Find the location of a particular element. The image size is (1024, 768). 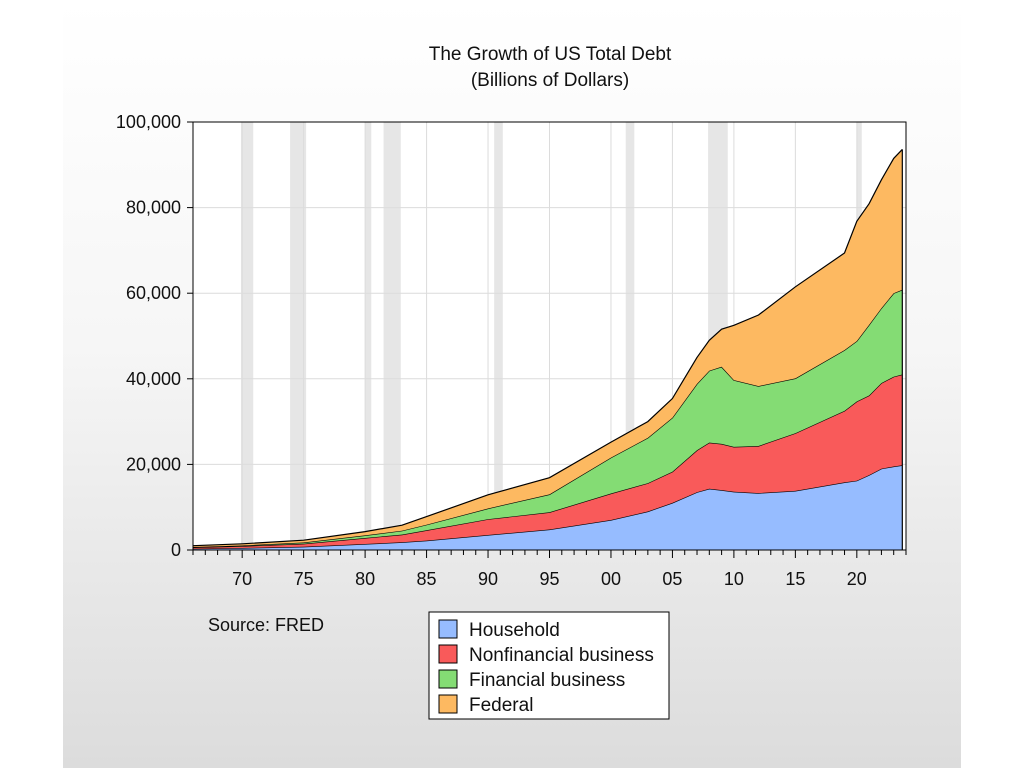

legend-box is located at coordinates (549, 665).